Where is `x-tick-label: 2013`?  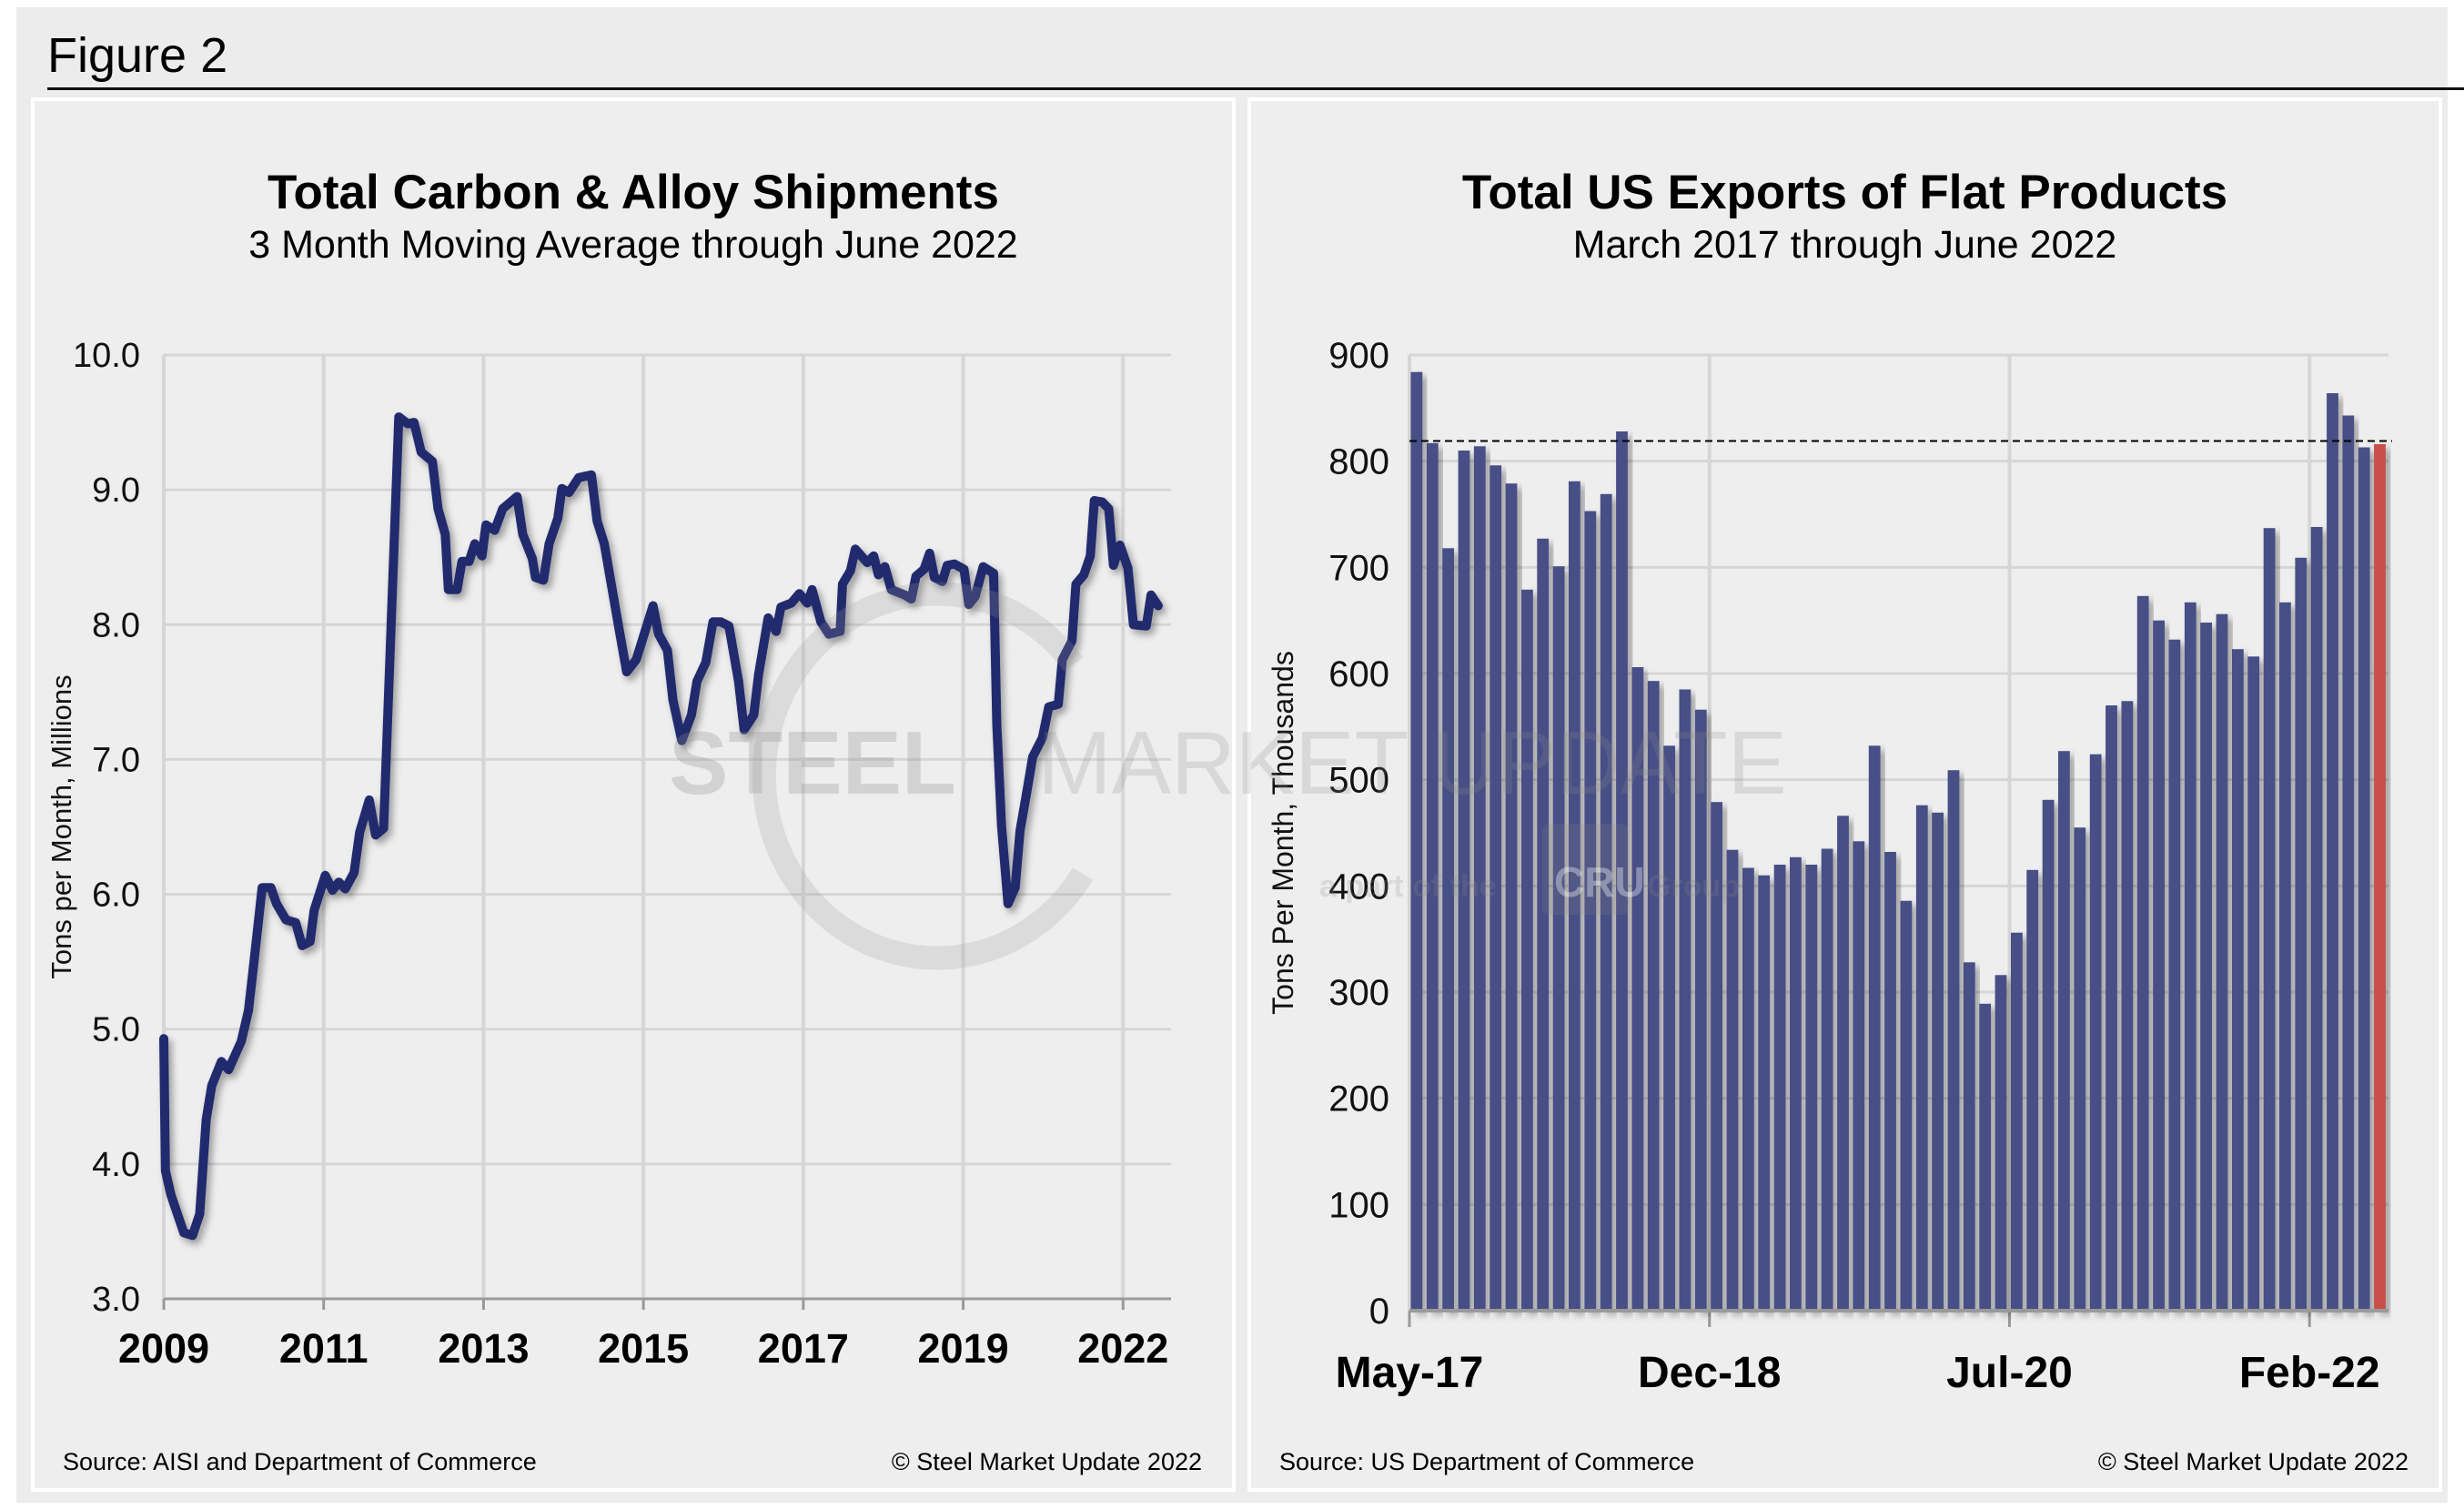
x-tick-label: 2013 is located at coordinates (483, 1348).